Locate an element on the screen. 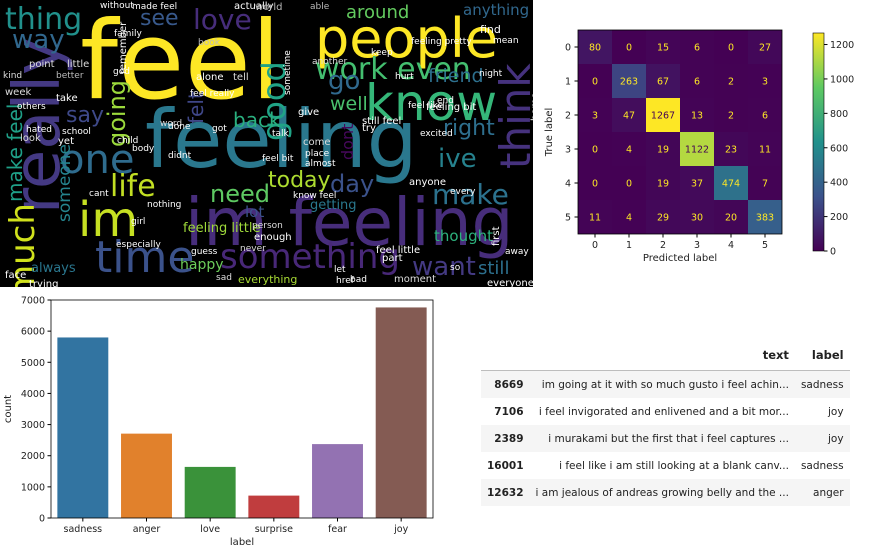  word-cloud-word: make feel is located at coordinates (15, 152).